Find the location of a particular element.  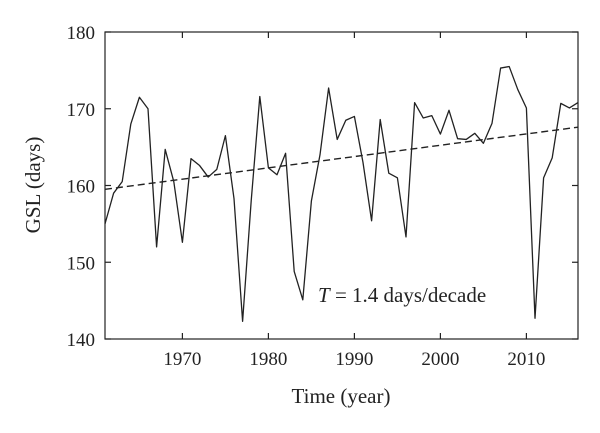

trend-value-text: = 1.4 days/decade is located at coordinates (408, 295).